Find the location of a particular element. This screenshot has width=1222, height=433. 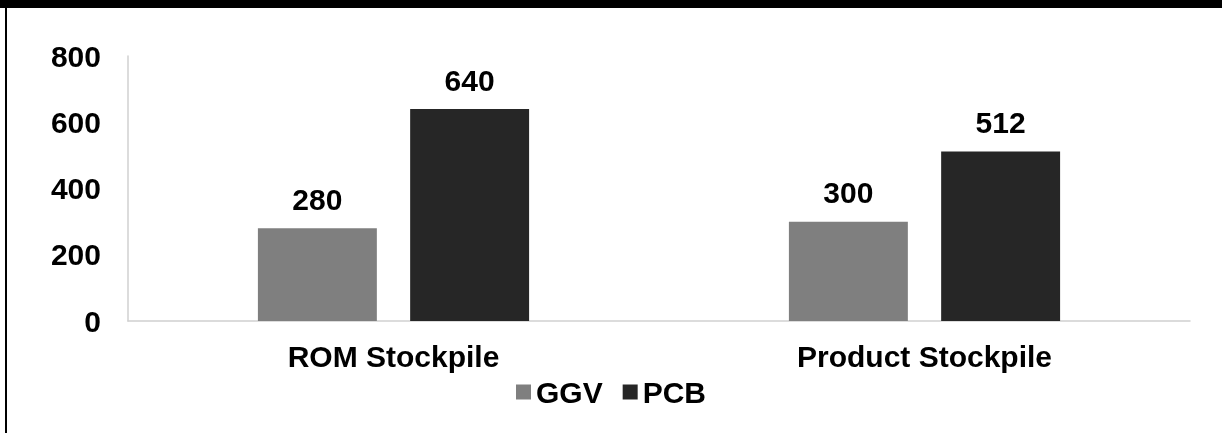

legend-label: GGV is located at coordinates (569, 392).